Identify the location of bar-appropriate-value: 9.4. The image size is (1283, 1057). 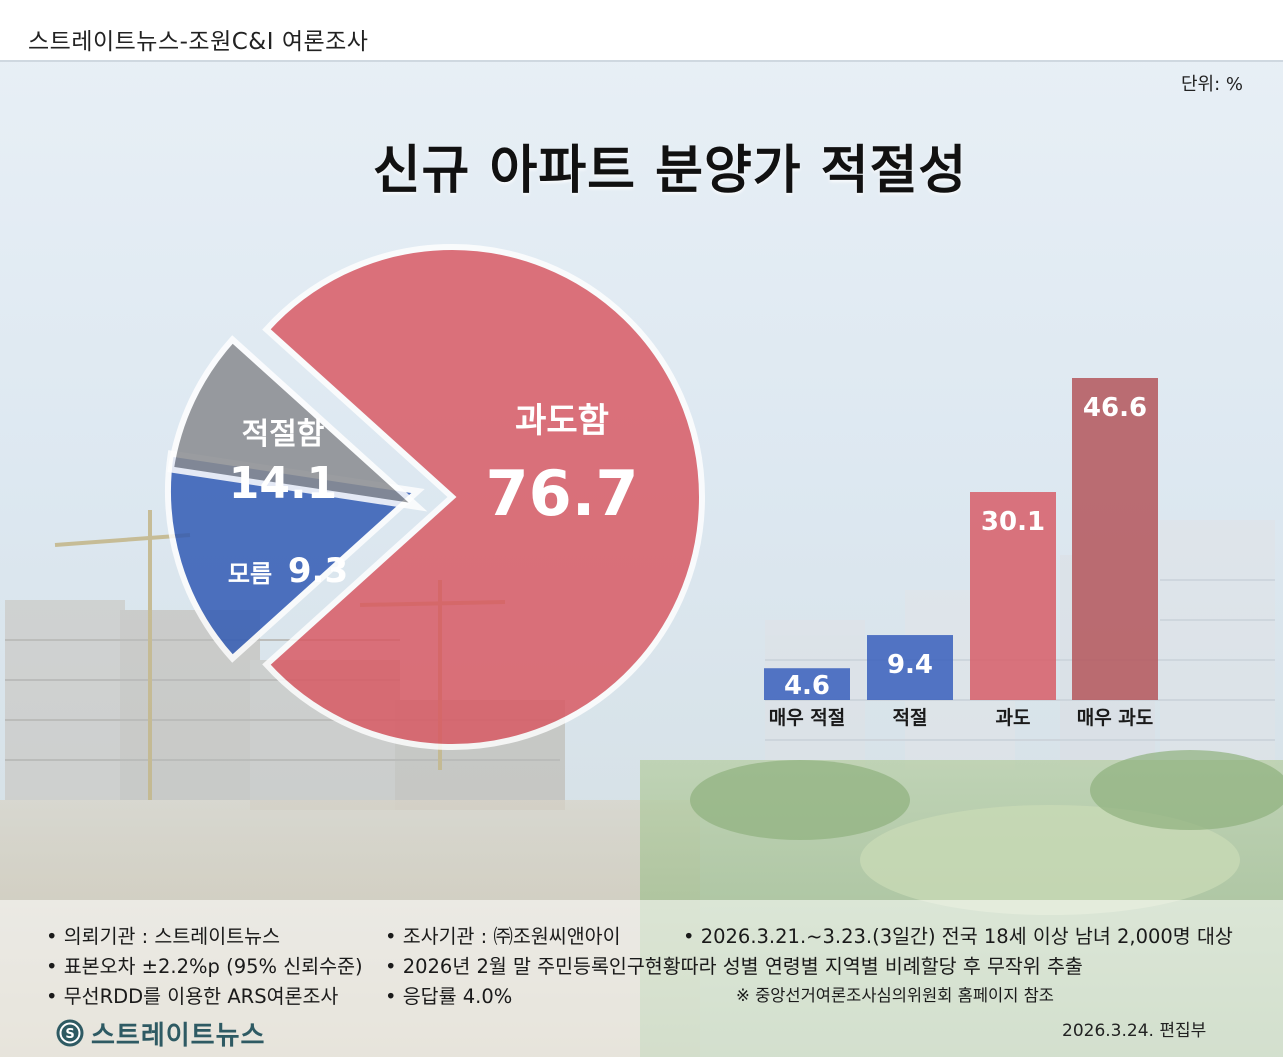
(910, 665).